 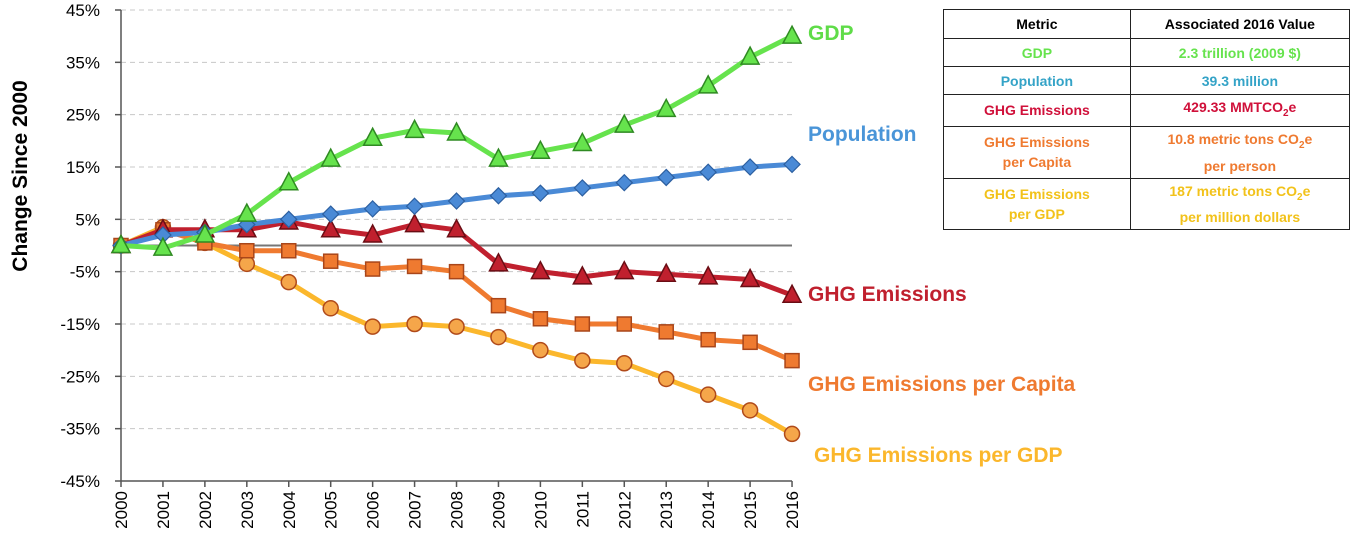 I want to click on series-label-ghg-emissions-per-capita: GHG Emissions per Capita, so click(x=942, y=384).